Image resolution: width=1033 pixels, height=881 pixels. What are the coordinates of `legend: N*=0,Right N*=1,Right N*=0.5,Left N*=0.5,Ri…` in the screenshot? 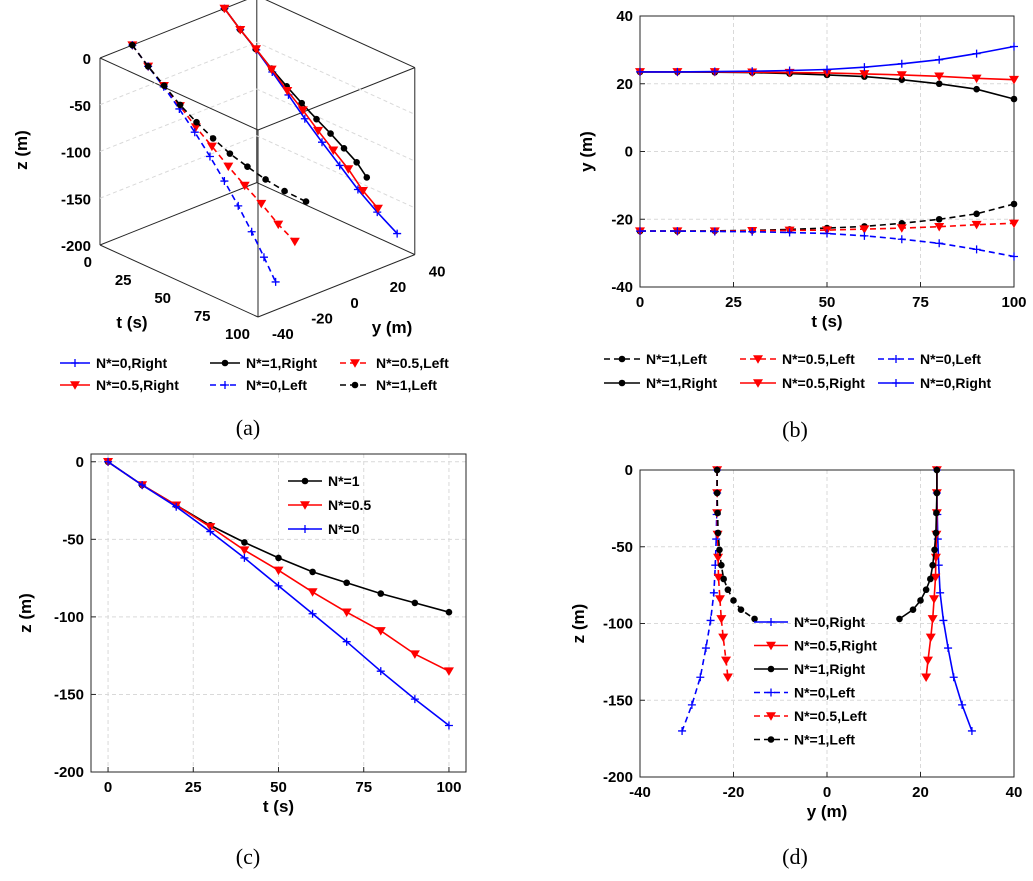 It's located at (254, 374).